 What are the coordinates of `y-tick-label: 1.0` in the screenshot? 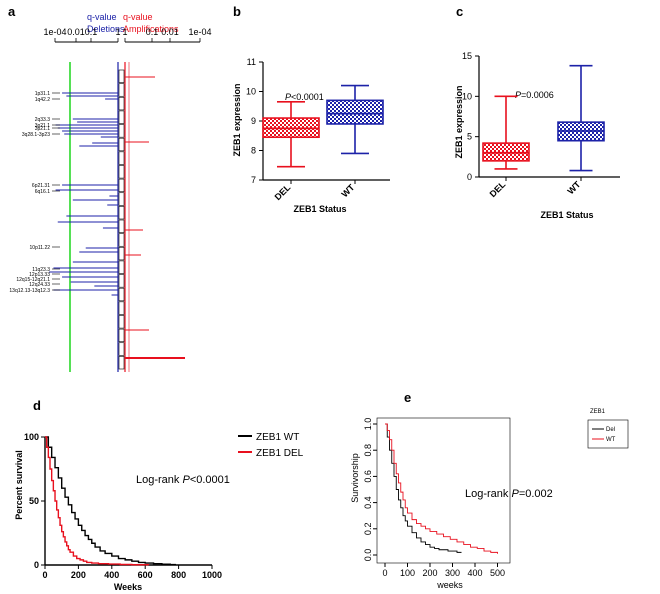 It's located at (368, 424).